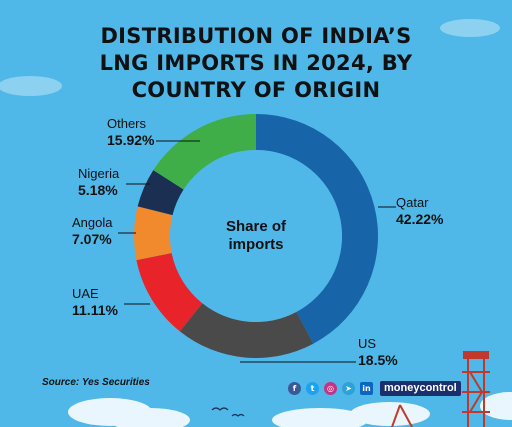  I want to click on oil-rig-icon, so click(440, 389).